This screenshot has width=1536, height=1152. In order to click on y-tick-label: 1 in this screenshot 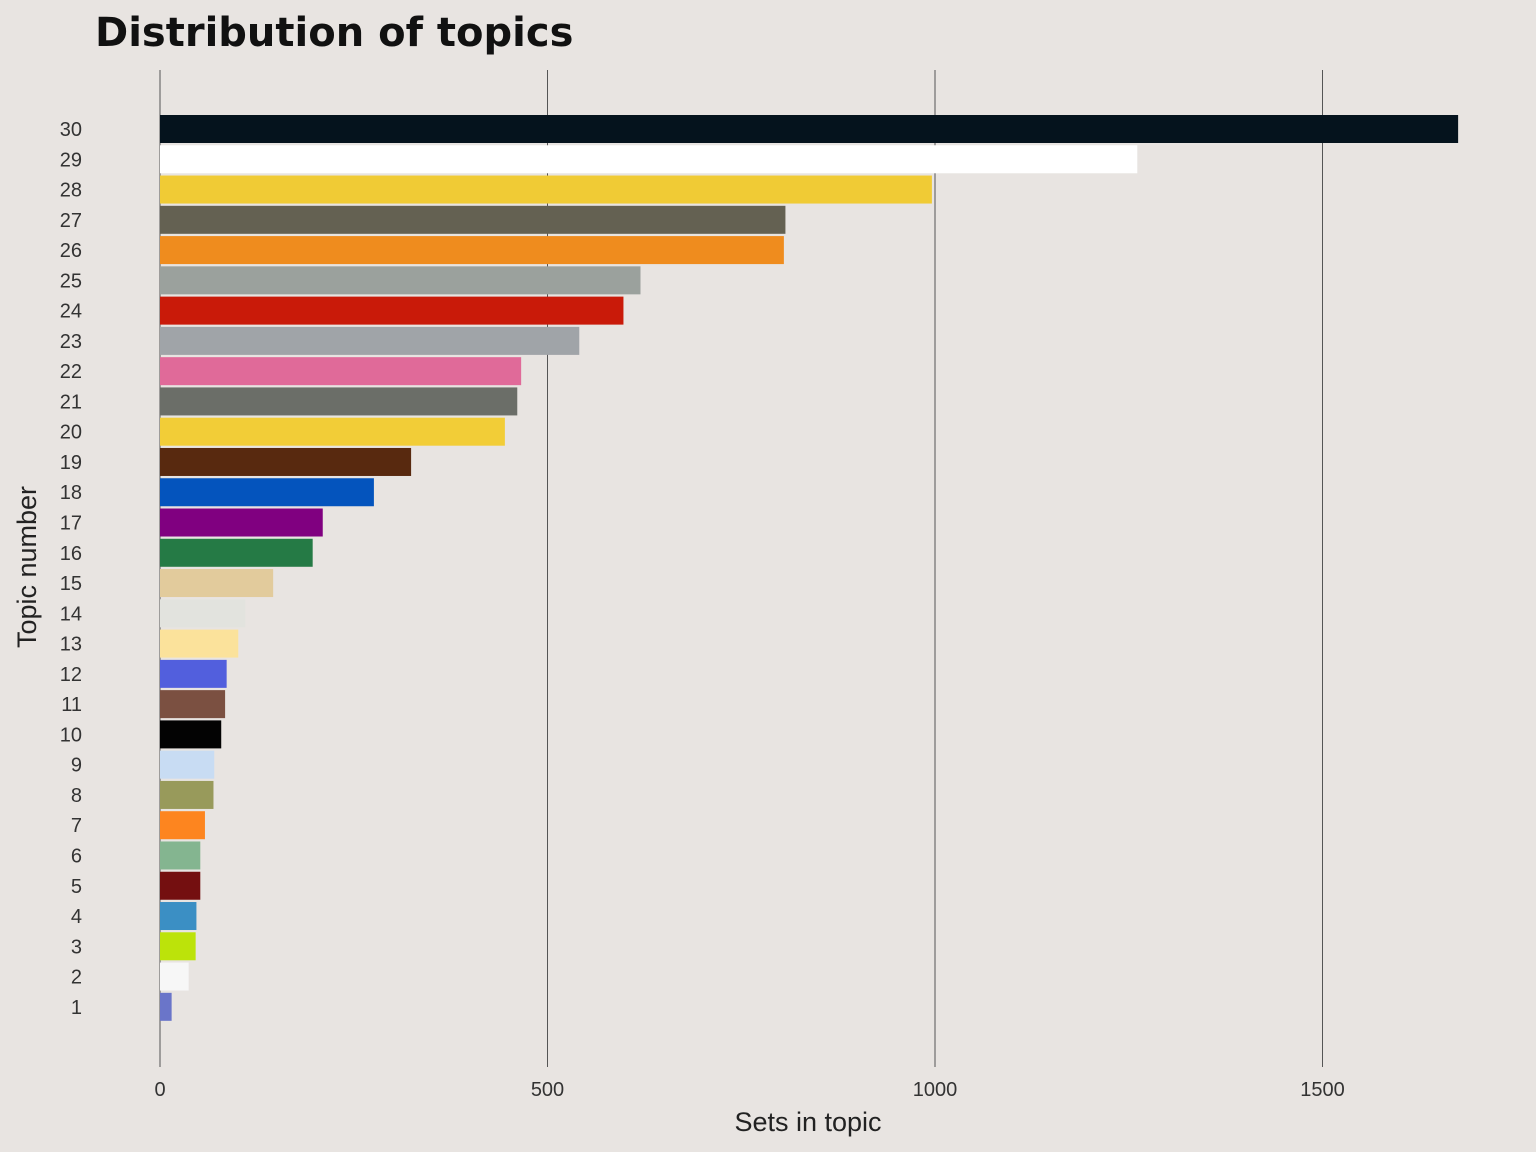, I will do `click(76, 1008)`.